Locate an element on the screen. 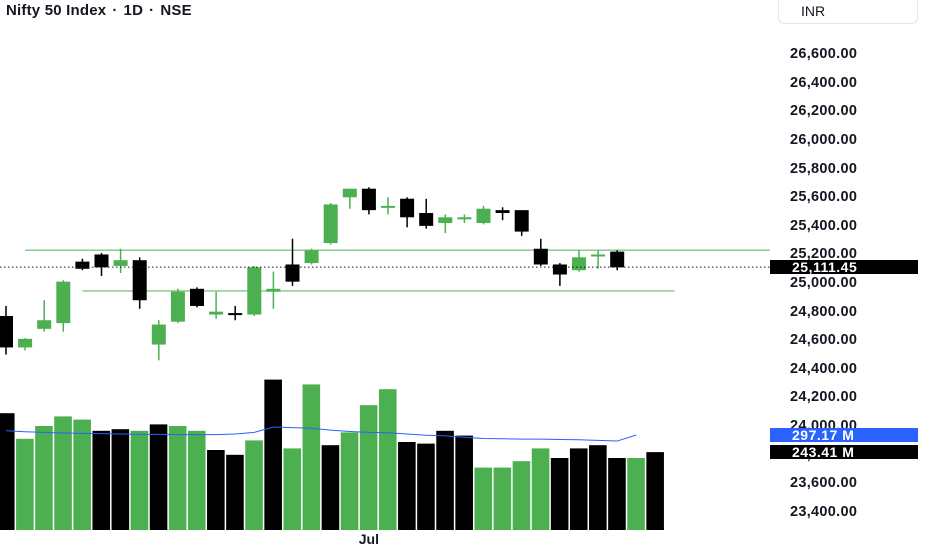 This screenshot has height=550, width=932. chart-title: Nifty 50 Index · 1D · NSE is located at coordinates (99, 10).